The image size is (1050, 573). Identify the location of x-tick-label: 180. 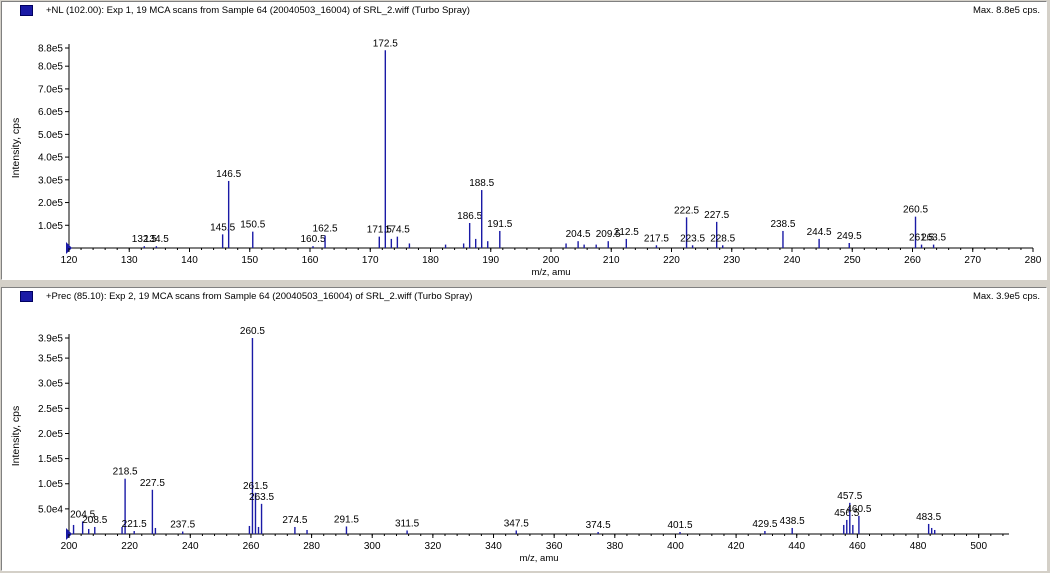
(430, 260).